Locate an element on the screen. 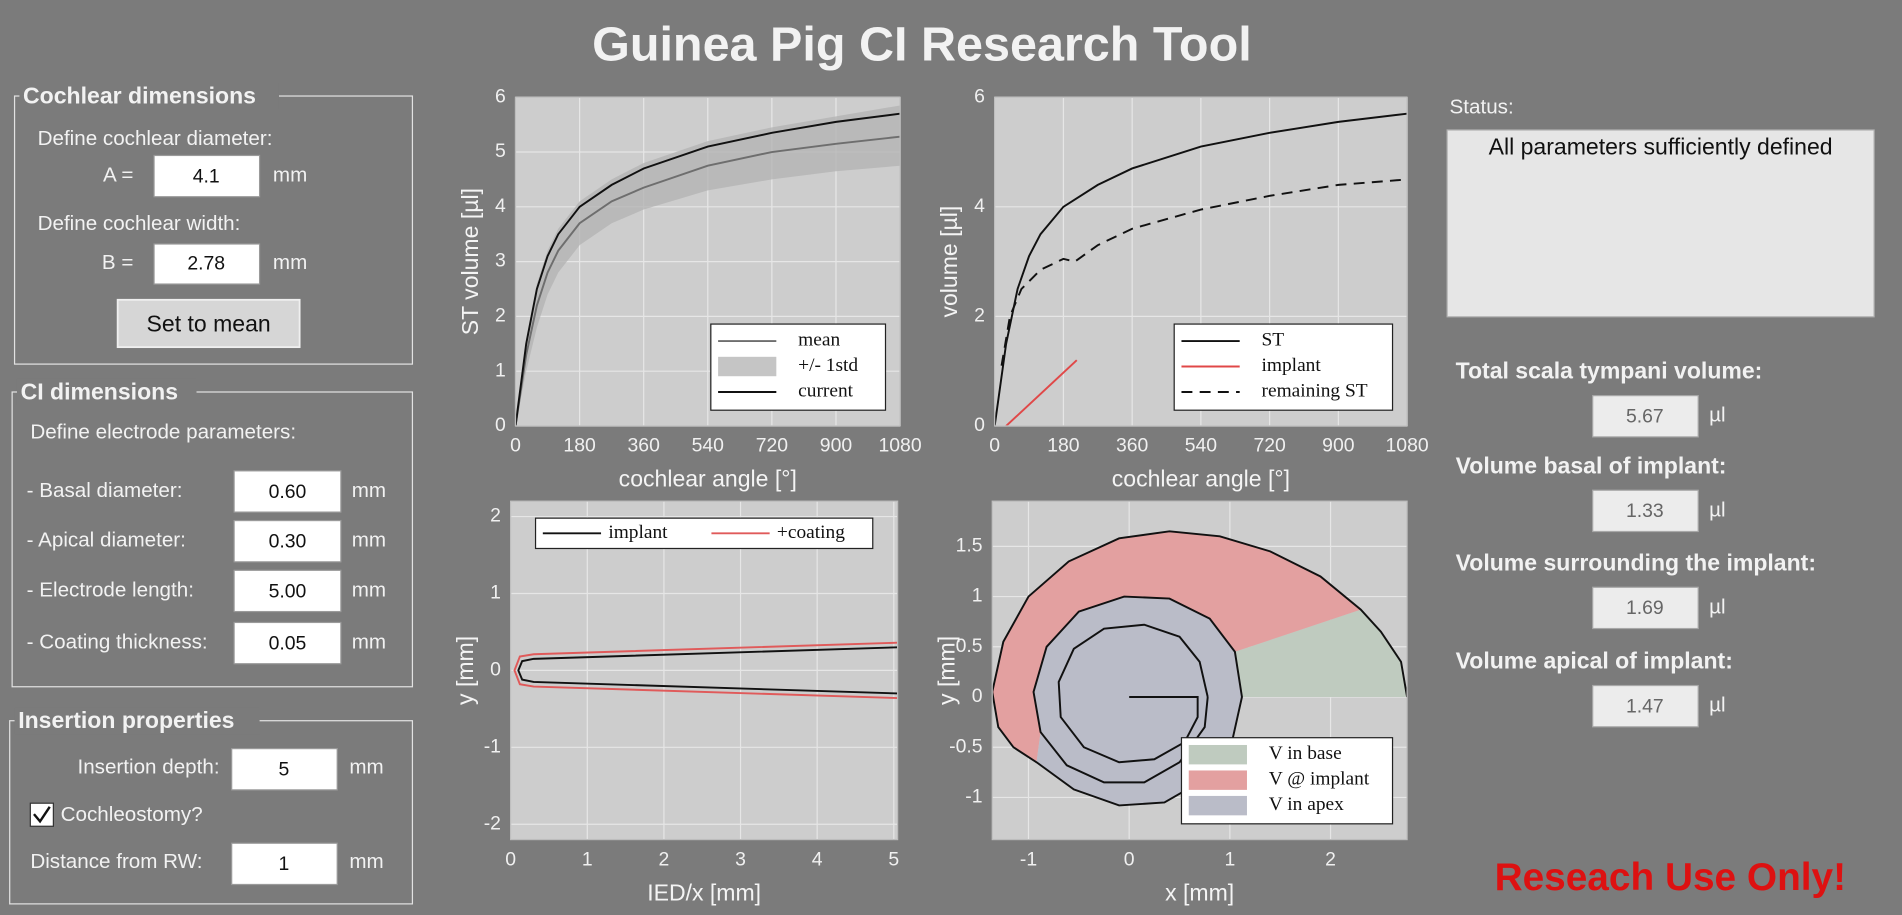  x-axis-label: x [mm] is located at coordinates (1199, 892).